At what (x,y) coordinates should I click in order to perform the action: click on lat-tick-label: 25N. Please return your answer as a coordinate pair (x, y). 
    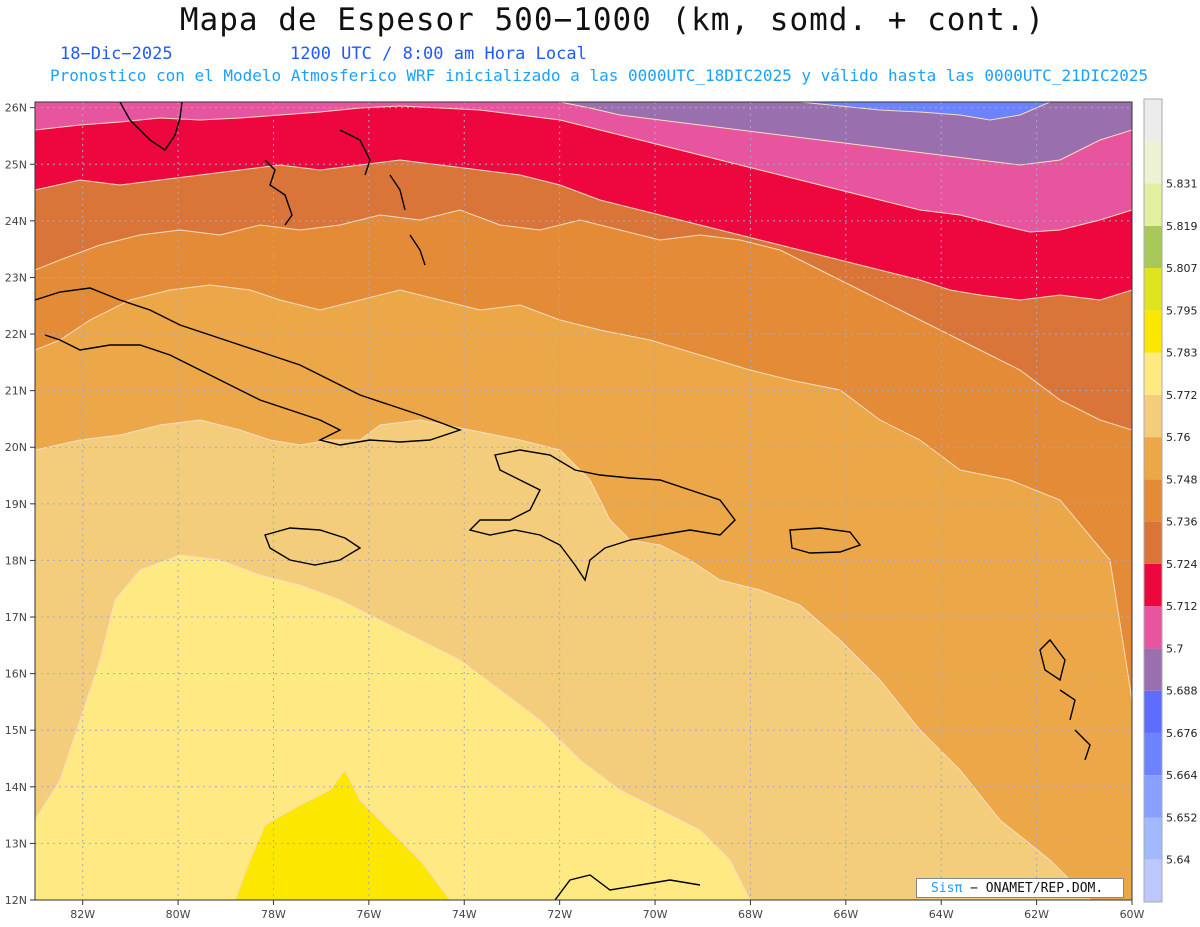
    Looking at the image, I should click on (16, 164).